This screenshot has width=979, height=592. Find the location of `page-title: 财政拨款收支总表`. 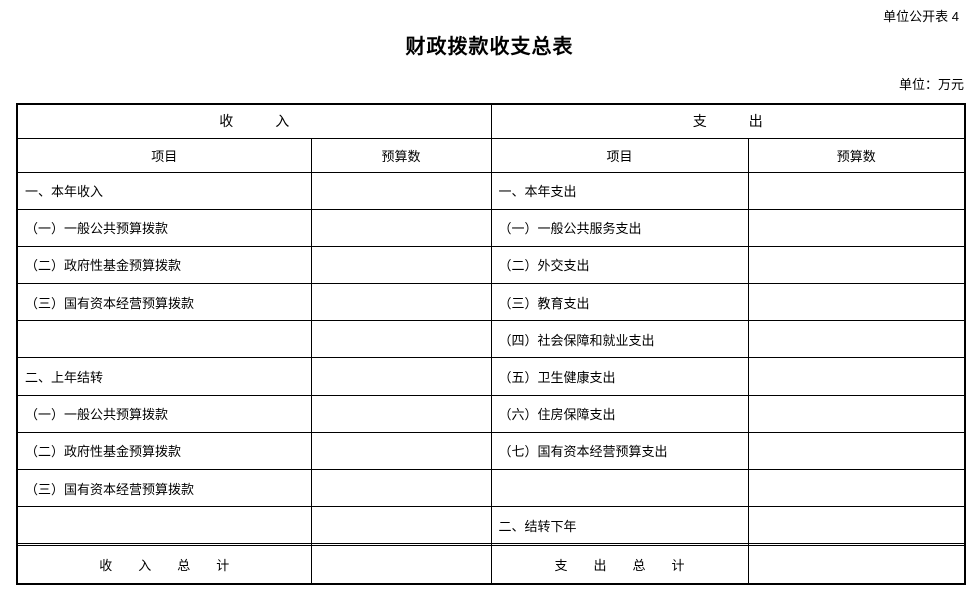

page-title: 财政拨款收支总表 is located at coordinates (489, 47).